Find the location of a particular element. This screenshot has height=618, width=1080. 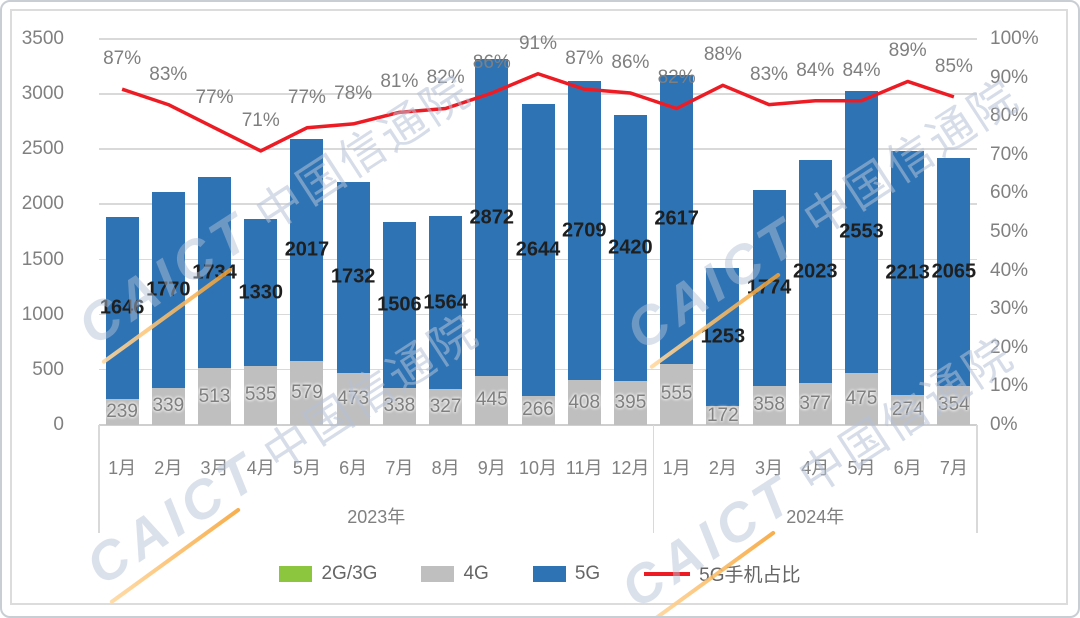

gridline is located at coordinates (538, 39).